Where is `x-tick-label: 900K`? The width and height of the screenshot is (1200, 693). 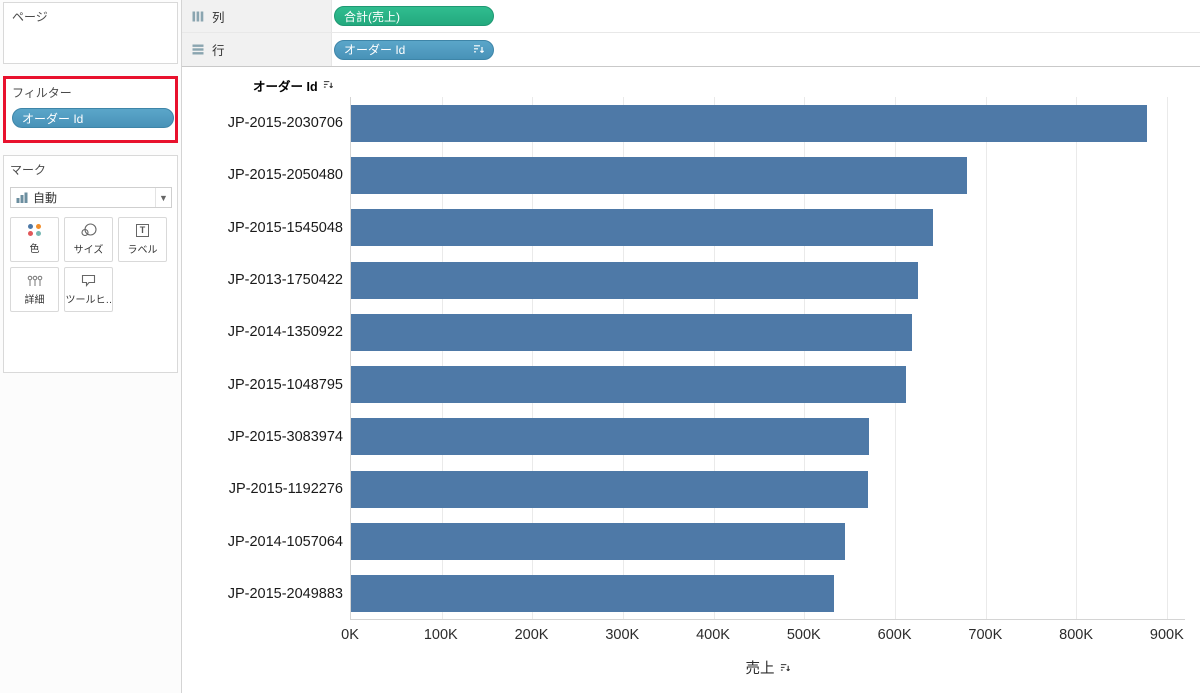
x-tick-label: 900K is located at coordinates (1166, 635).